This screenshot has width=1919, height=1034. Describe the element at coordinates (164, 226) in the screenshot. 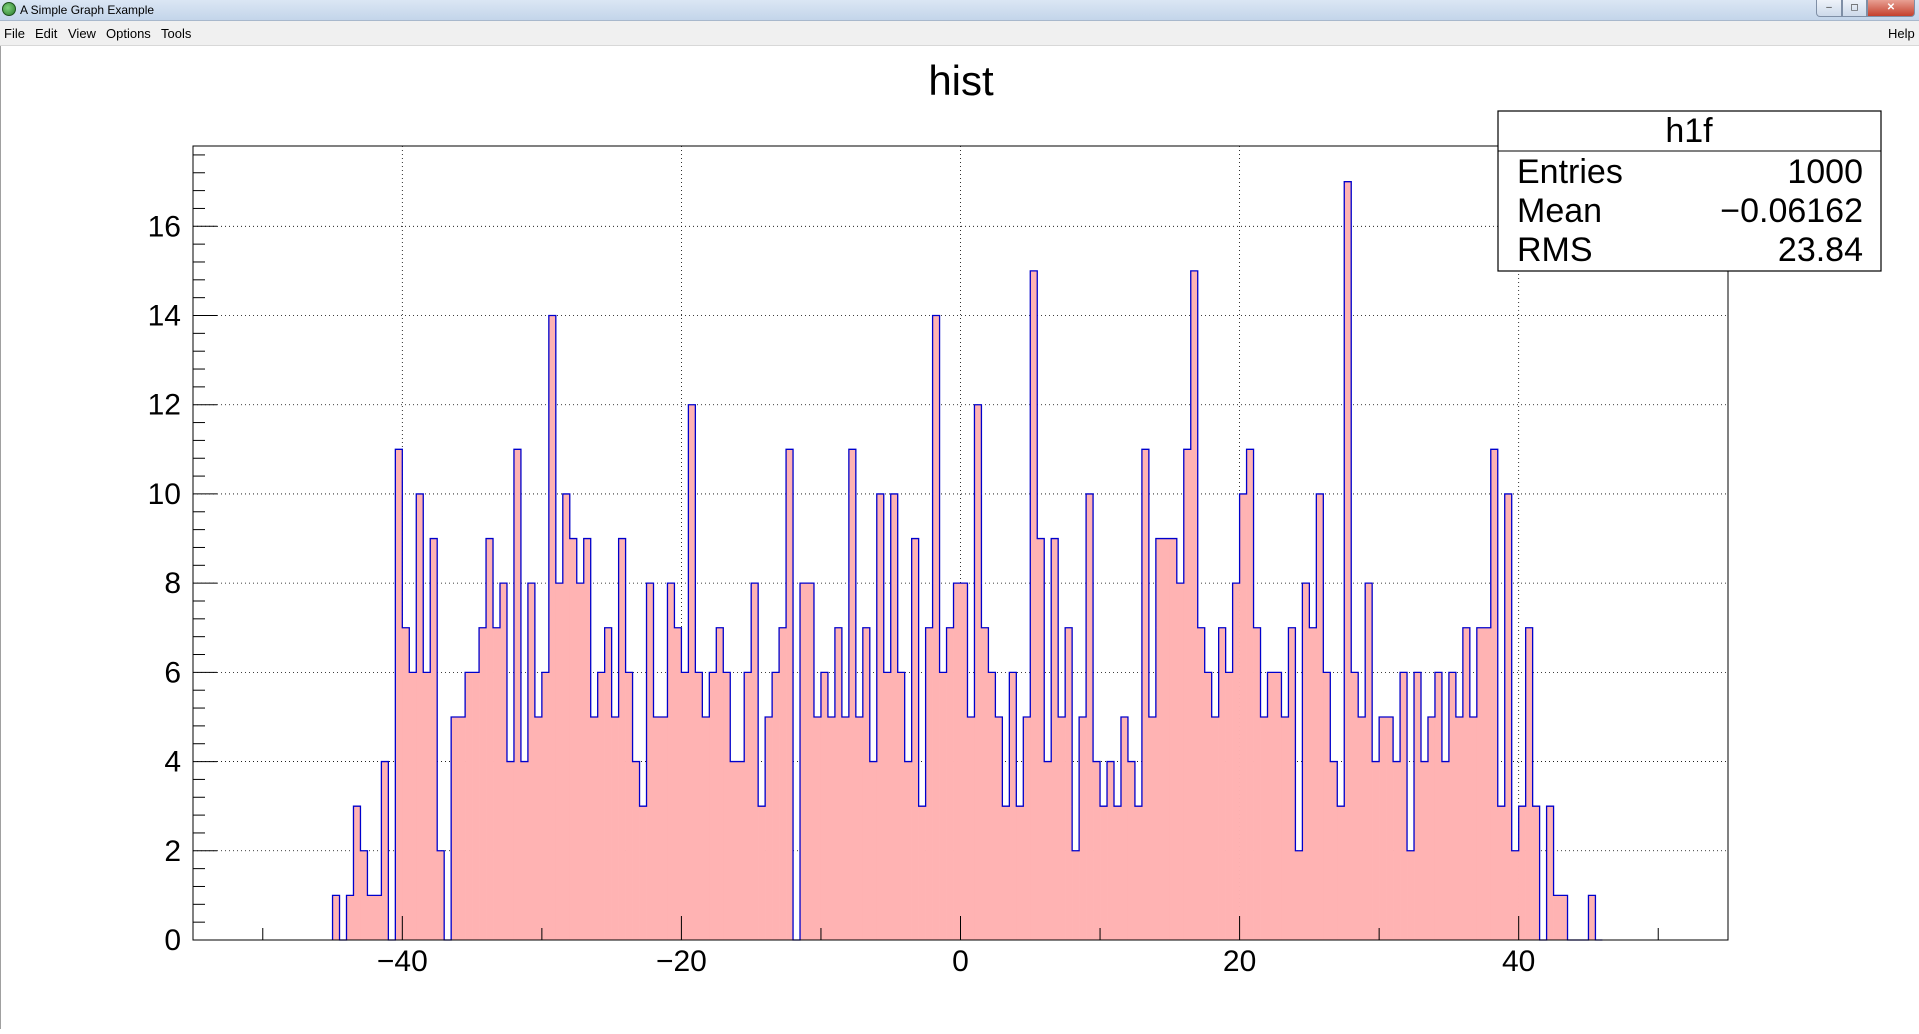

I see `y-tick-label: 16` at that location.